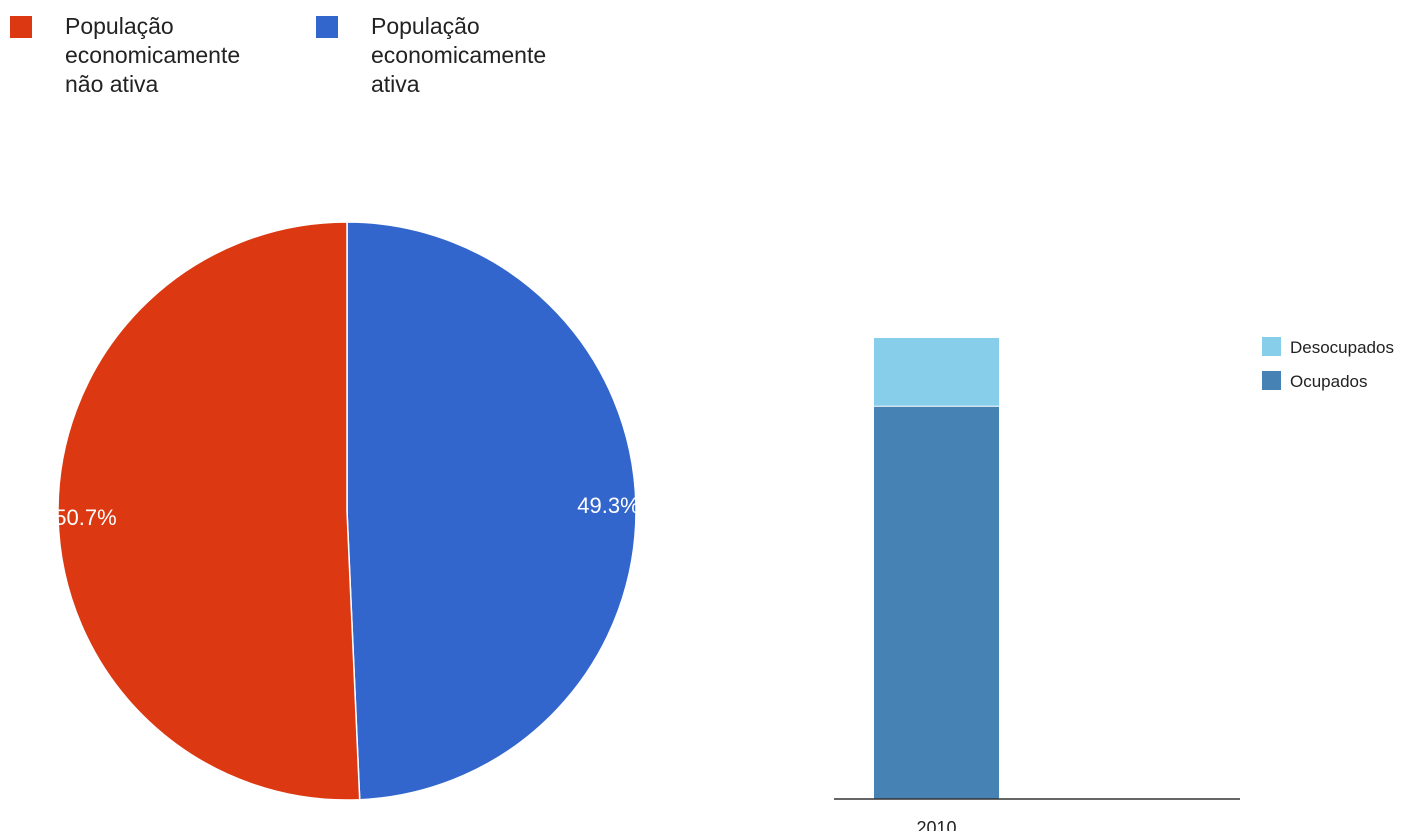  What do you see at coordinates (936, 372) in the screenshot?
I see `bar-segment-desocupados` at bounding box center [936, 372].